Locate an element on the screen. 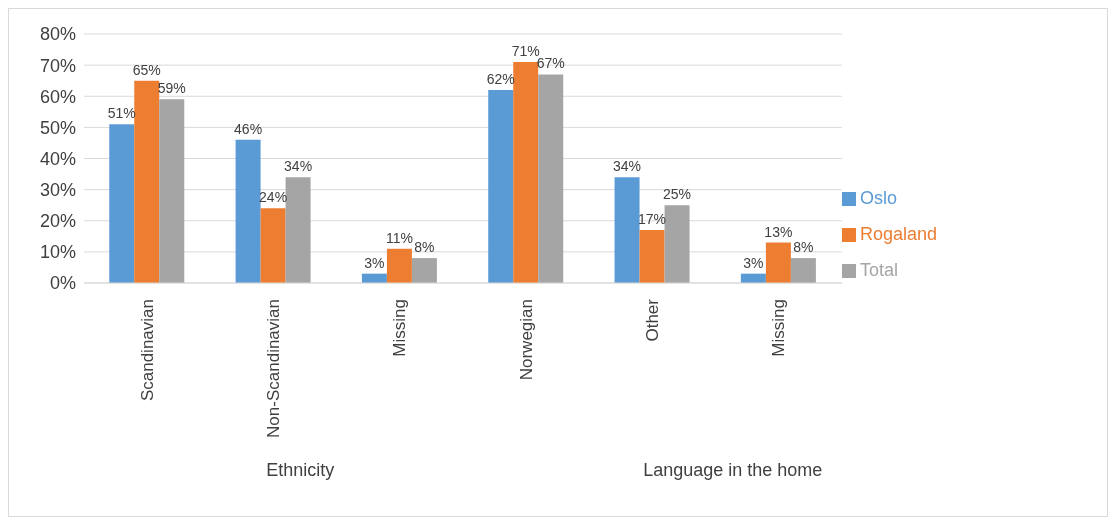 The image size is (1116, 525). y-tick-label: 60% is located at coordinates (57, 96).